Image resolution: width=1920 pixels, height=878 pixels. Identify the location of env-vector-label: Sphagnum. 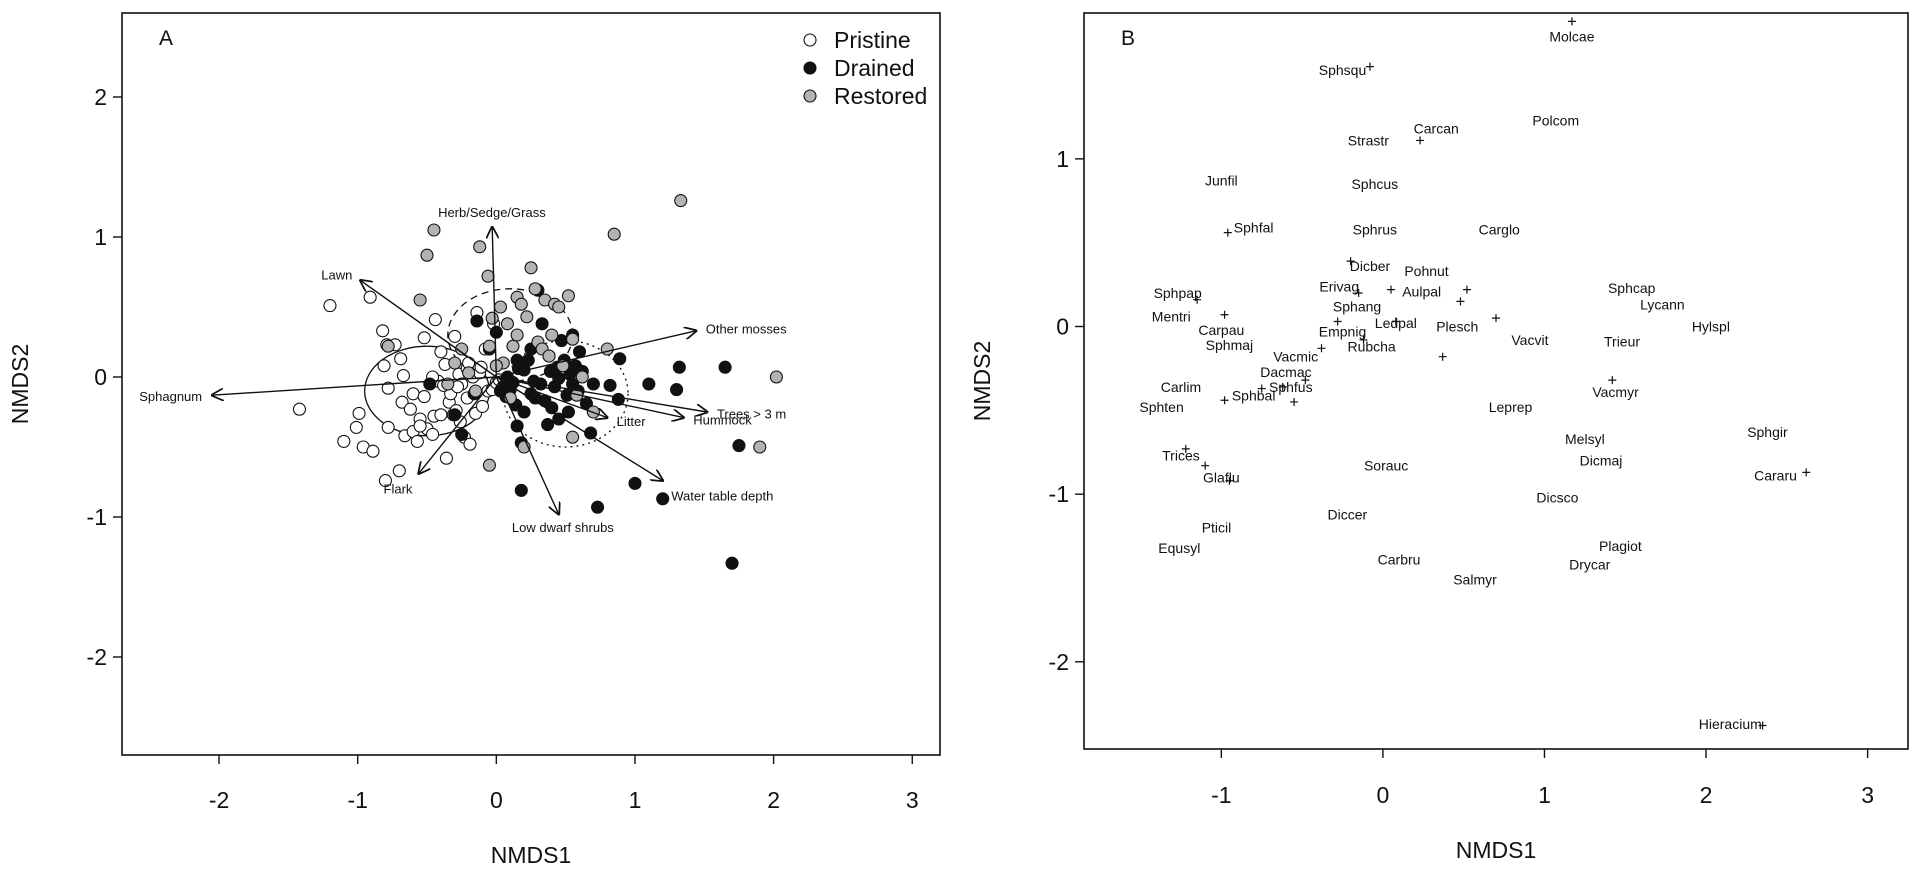
(170, 396).